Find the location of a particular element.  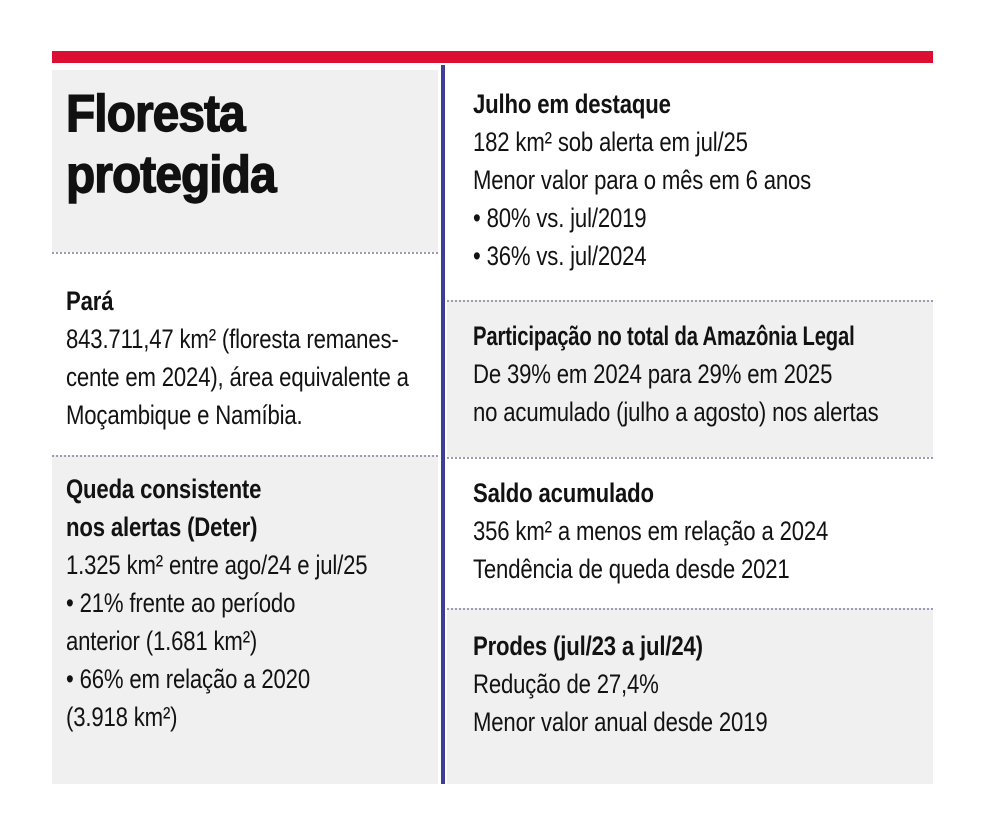

section-heading: Prodes (jul/23 a jul/24) is located at coordinates (588, 646).